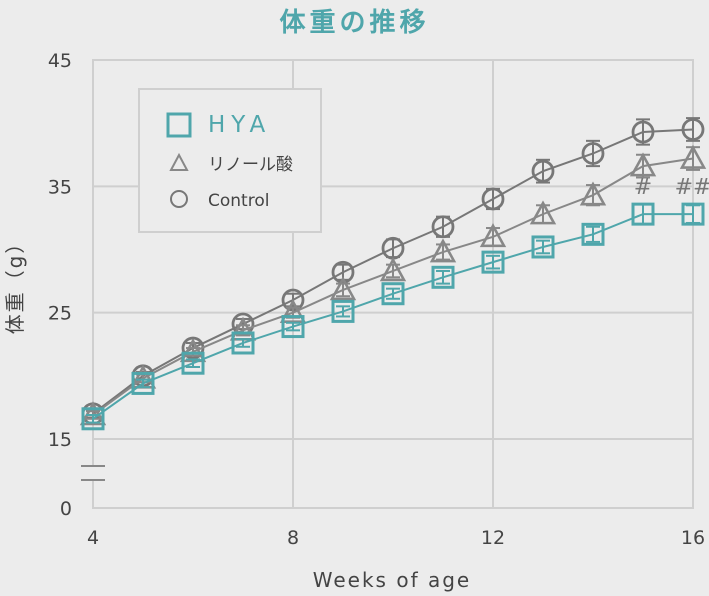 Image resolution: width=709 pixels, height=596 pixels. I want to click on annotations: # ##, so click(671, 187).